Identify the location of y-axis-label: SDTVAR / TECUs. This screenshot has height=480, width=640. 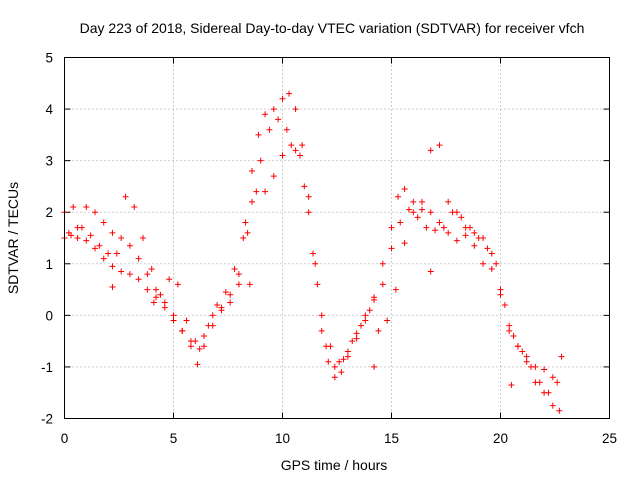
(13, 238).